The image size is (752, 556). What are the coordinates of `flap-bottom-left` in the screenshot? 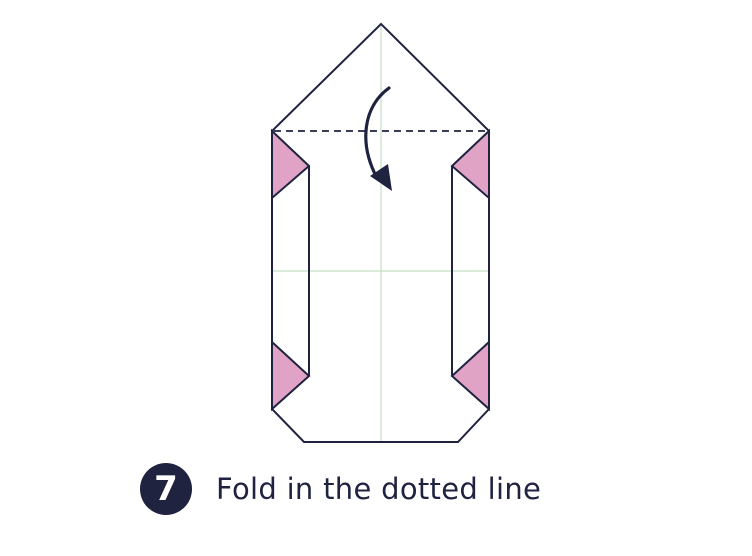 It's located at (291, 375).